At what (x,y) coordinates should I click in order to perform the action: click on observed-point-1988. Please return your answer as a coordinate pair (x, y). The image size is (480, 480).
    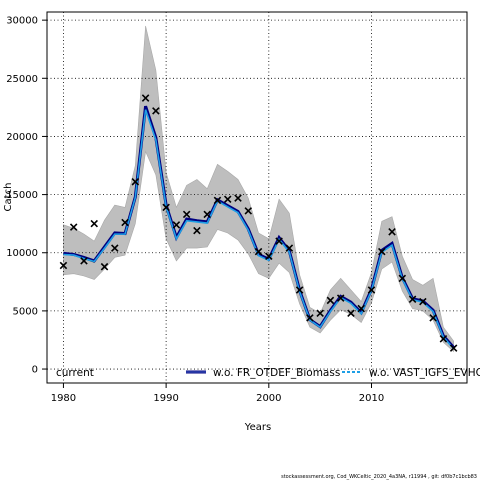
    Looking at the image, I should click on (145, 98).